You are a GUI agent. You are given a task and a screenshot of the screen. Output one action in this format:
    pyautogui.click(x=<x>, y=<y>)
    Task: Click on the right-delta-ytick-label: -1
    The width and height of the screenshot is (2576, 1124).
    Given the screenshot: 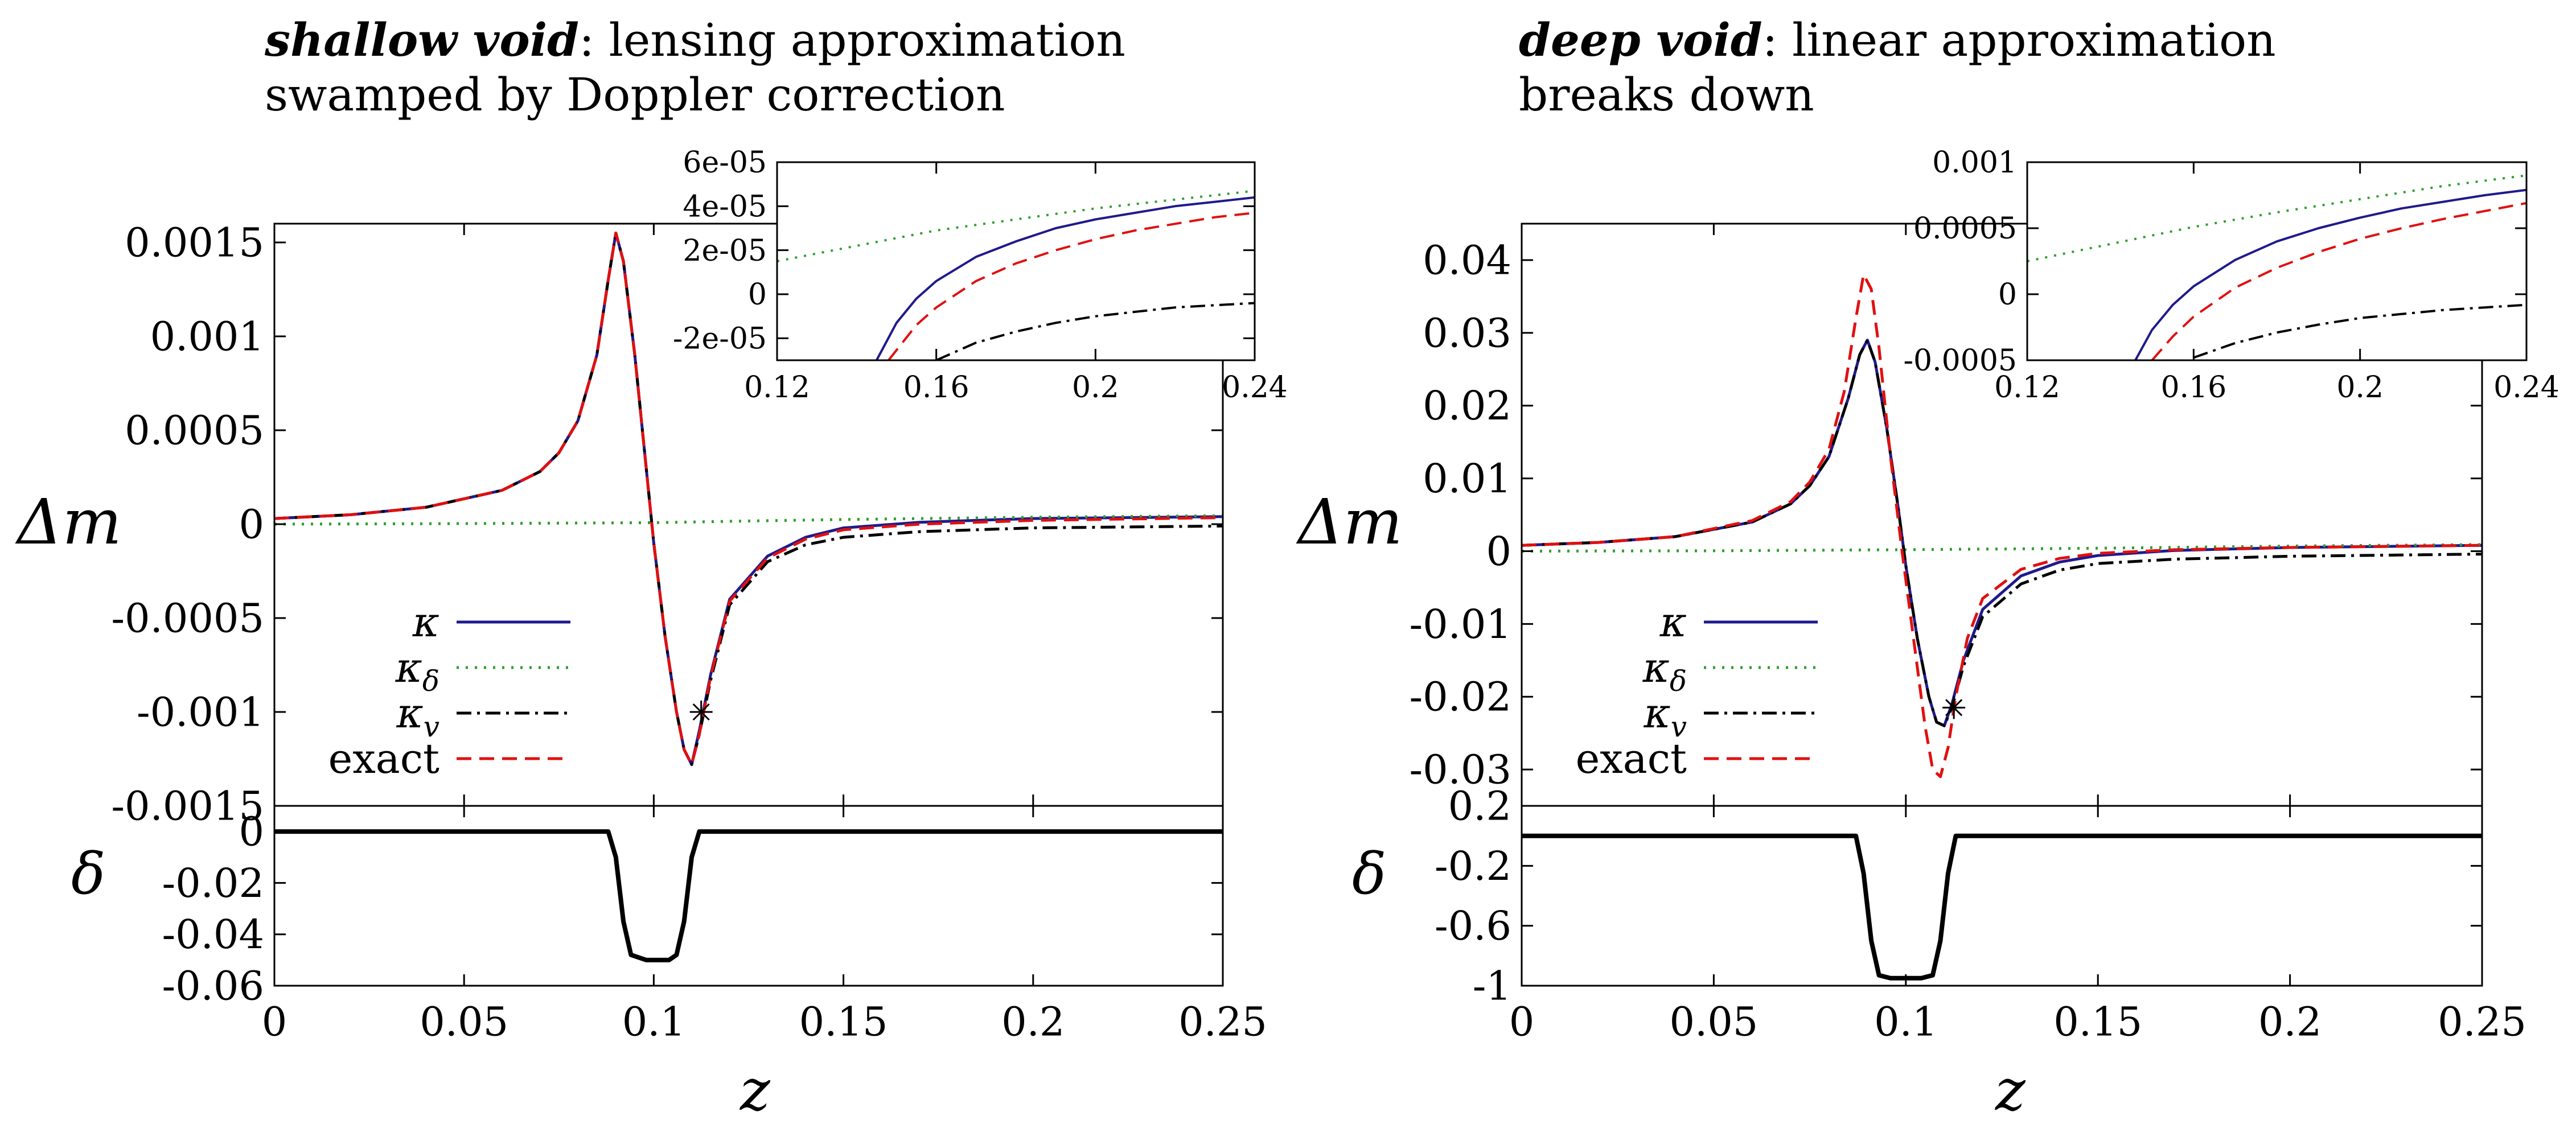 What is the action you would take?
    pyautogui.click(x=1492, y=986)
    